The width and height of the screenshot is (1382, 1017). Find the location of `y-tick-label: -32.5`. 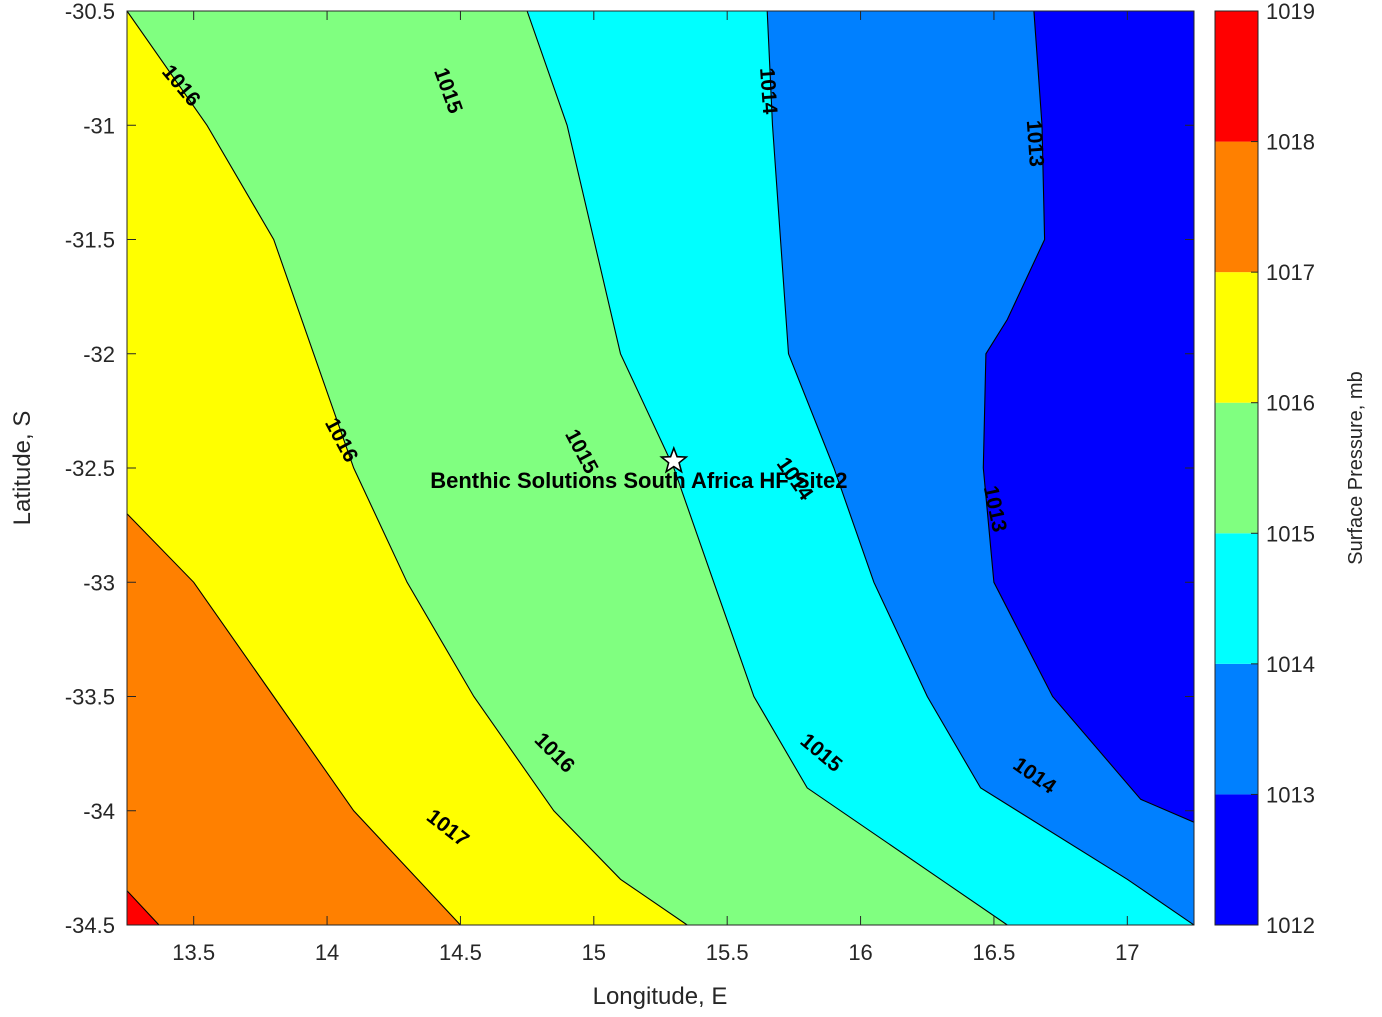

y-tick-label: -32.5 is located at coordinates (90, 468).